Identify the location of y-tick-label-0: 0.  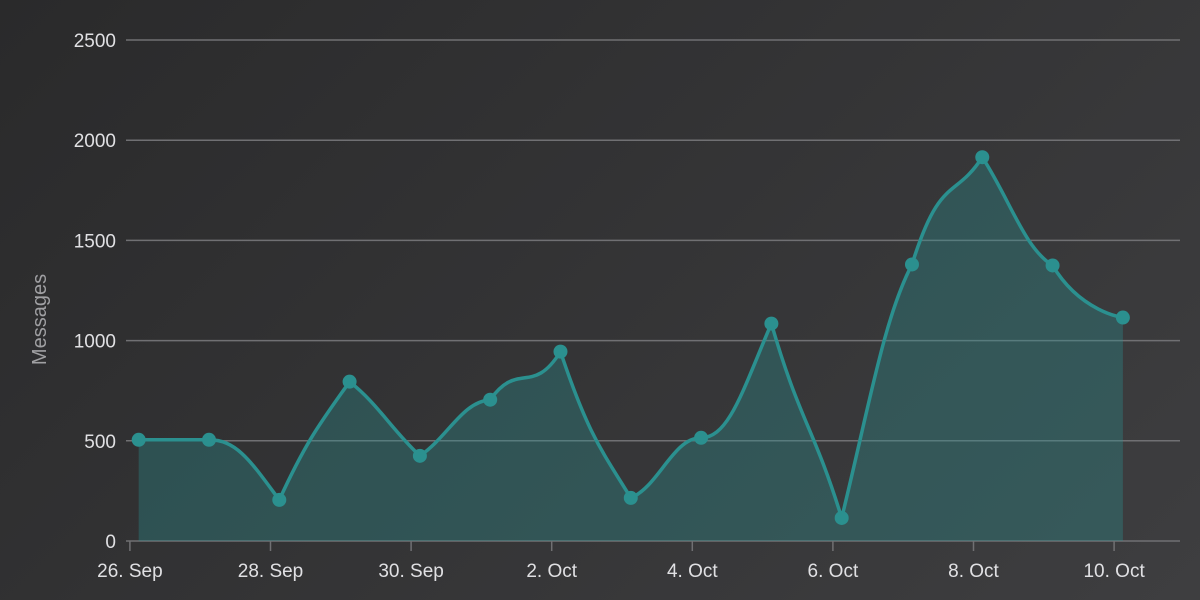
(110, 542).